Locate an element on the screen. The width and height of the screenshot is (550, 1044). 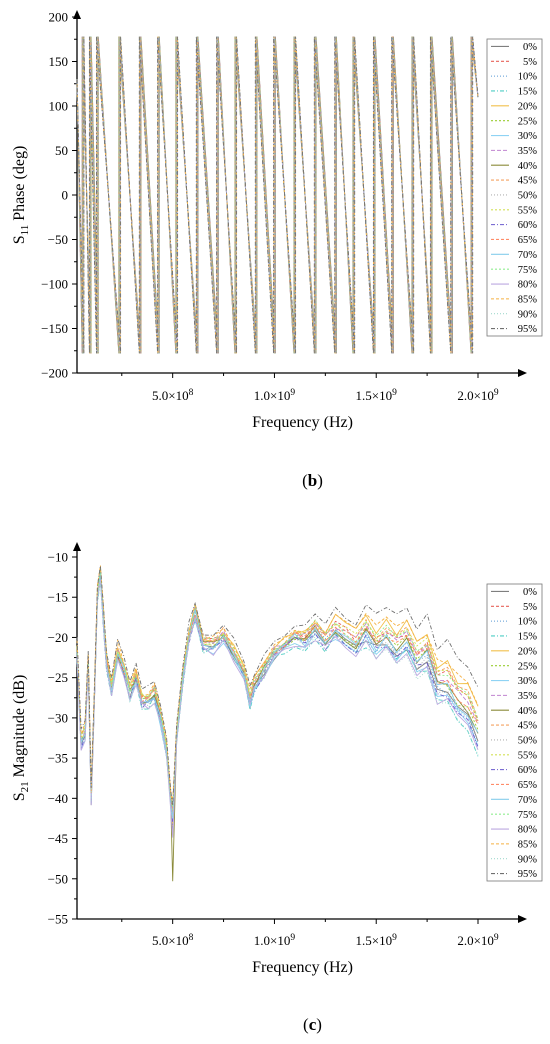
y-tick-label: 150 is located at coordinates (59, 61).